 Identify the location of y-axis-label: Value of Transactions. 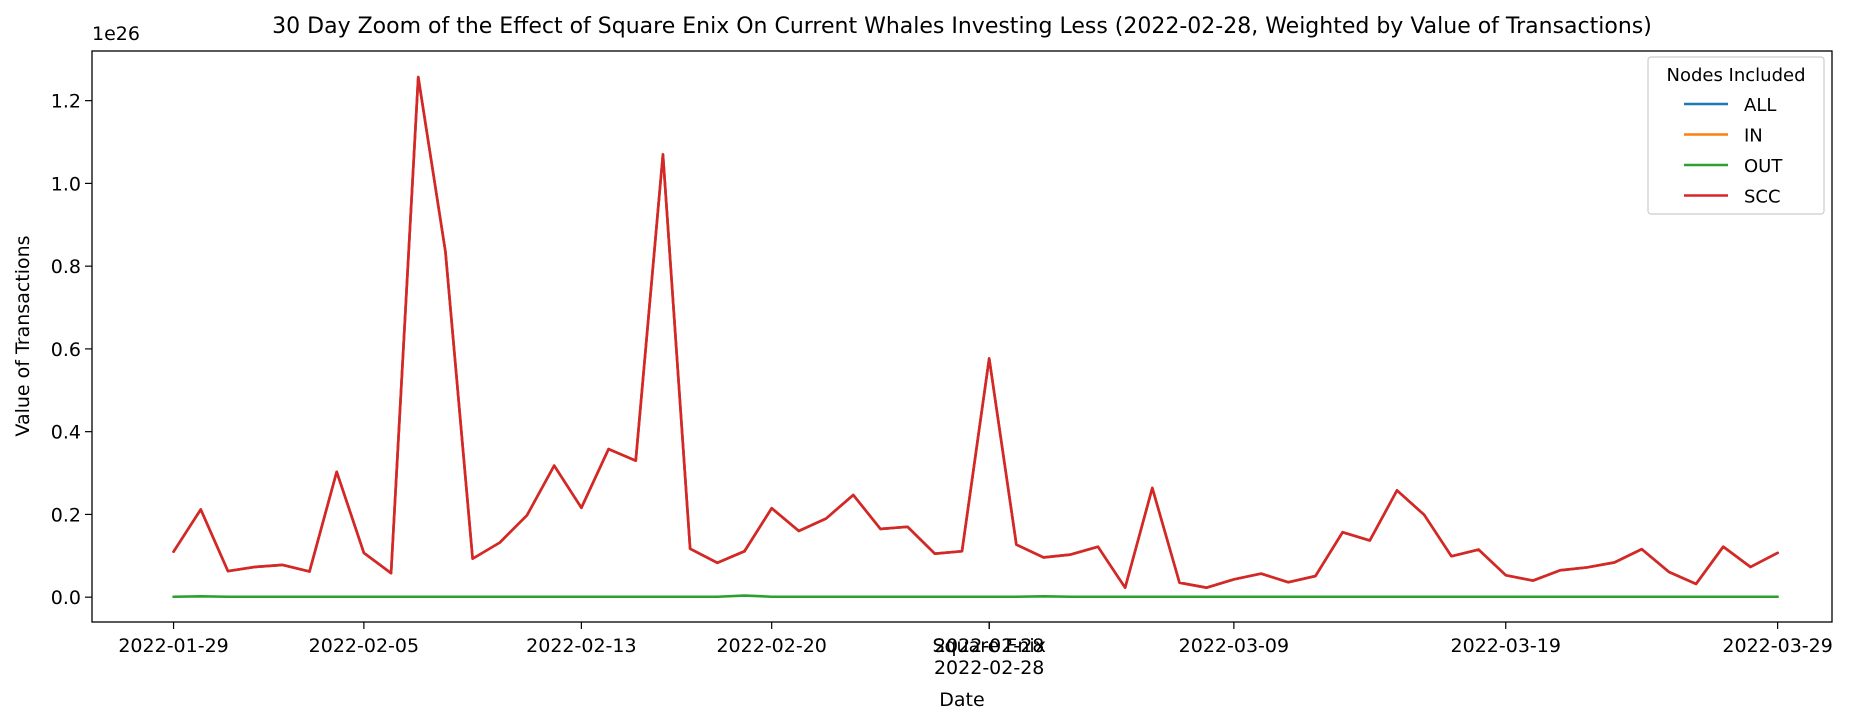
(23, 335).